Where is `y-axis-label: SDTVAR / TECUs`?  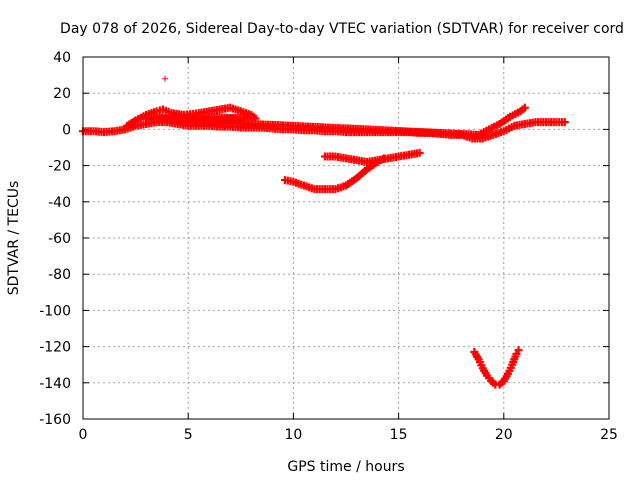
y-axis-label: SDTVAR / TECUs is located at coordinates (14, 238).